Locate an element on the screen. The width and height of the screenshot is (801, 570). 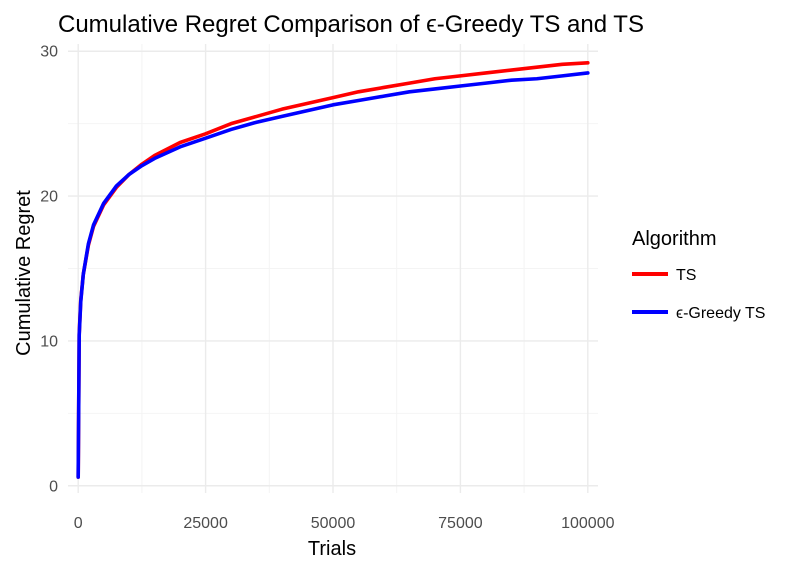
y-tick-label: 30 is located at coordinates (49, 52).